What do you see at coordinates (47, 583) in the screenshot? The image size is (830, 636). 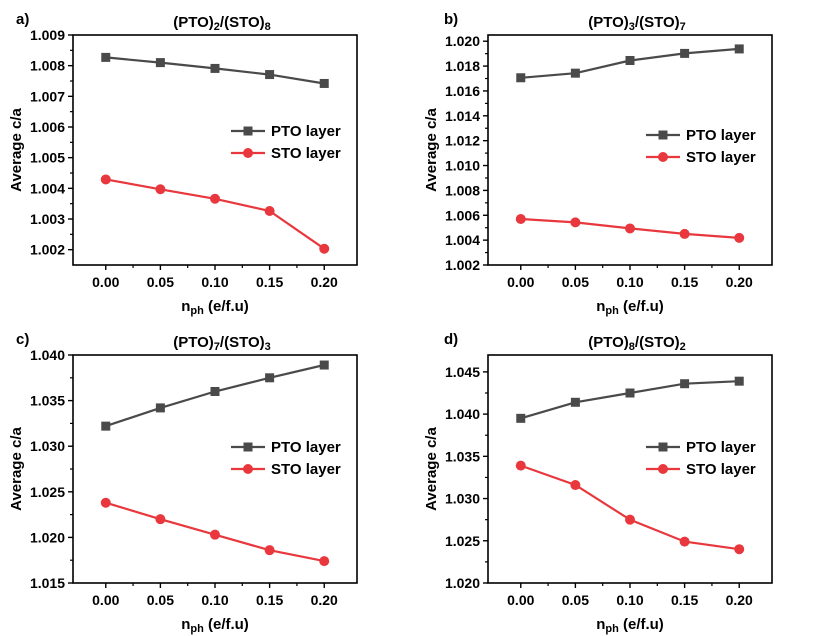 I see `y-tick-label: 1.015` at bounding box center [47, 583].